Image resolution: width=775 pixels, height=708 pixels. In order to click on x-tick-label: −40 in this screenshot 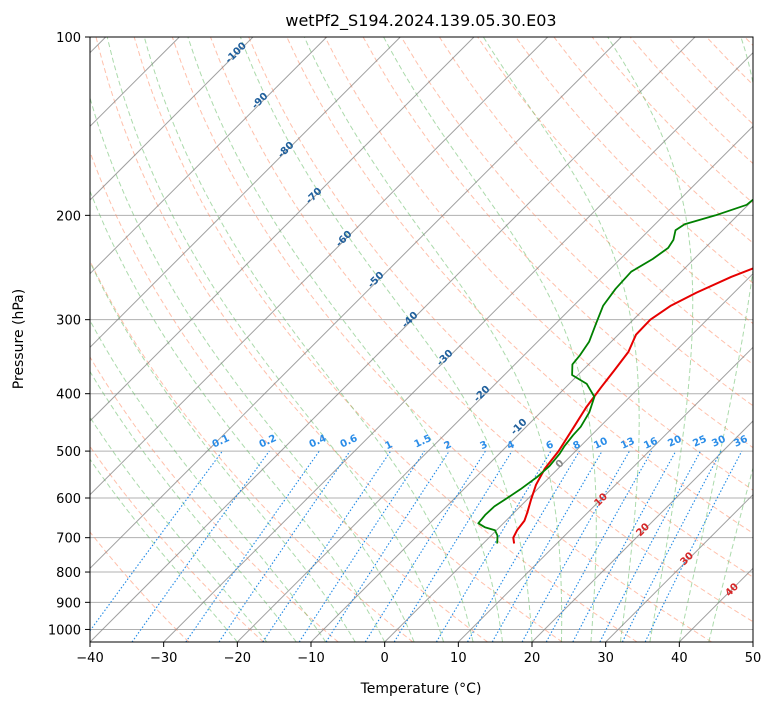, I will do `click(89, 658)`.